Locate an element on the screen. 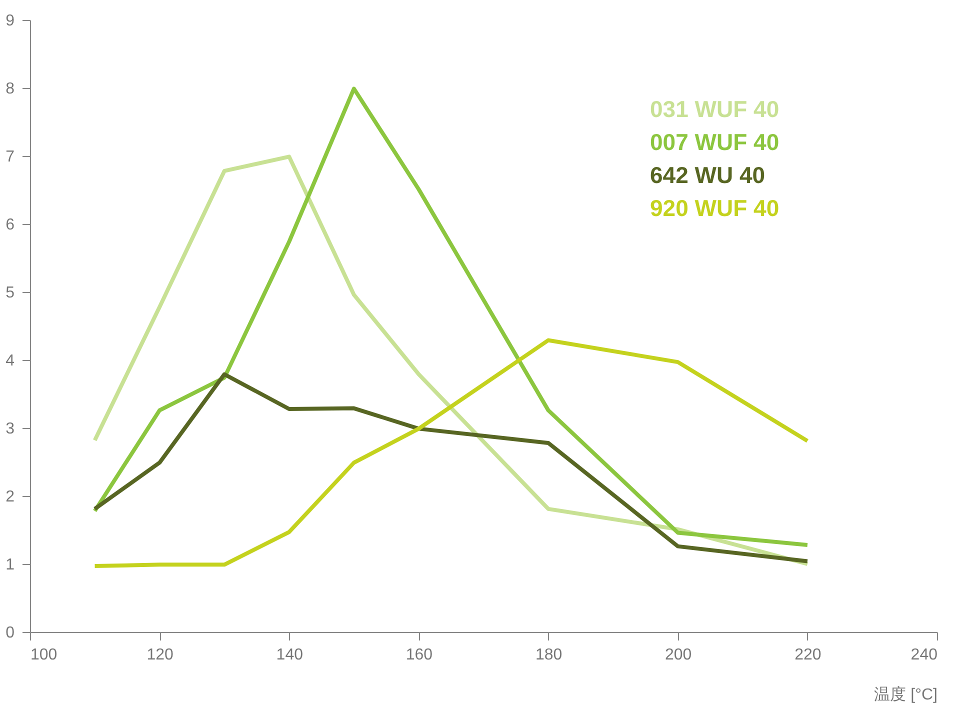 Image resolution: width=960 pixels, height=708 pixels. text: 007 WUF 40 is located at coordinates (715, 142).